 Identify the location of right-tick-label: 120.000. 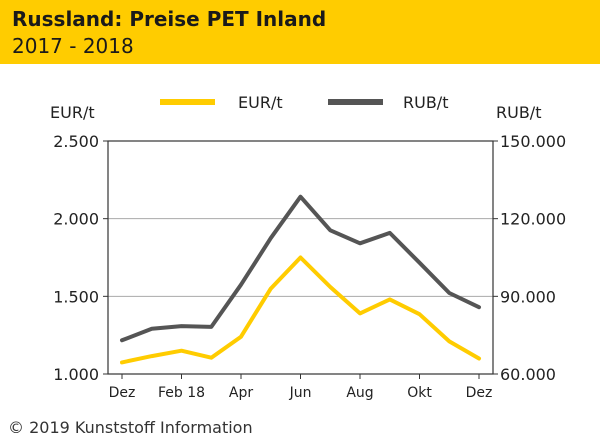
(533, 219).